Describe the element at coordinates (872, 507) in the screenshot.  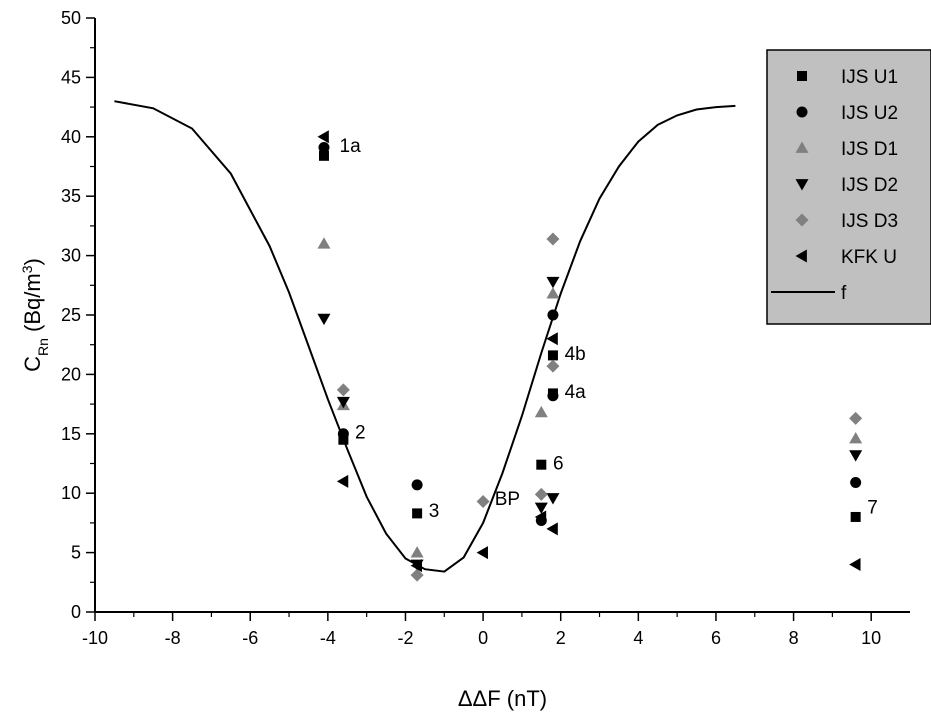
I see `point-annotation: 7` at that location.